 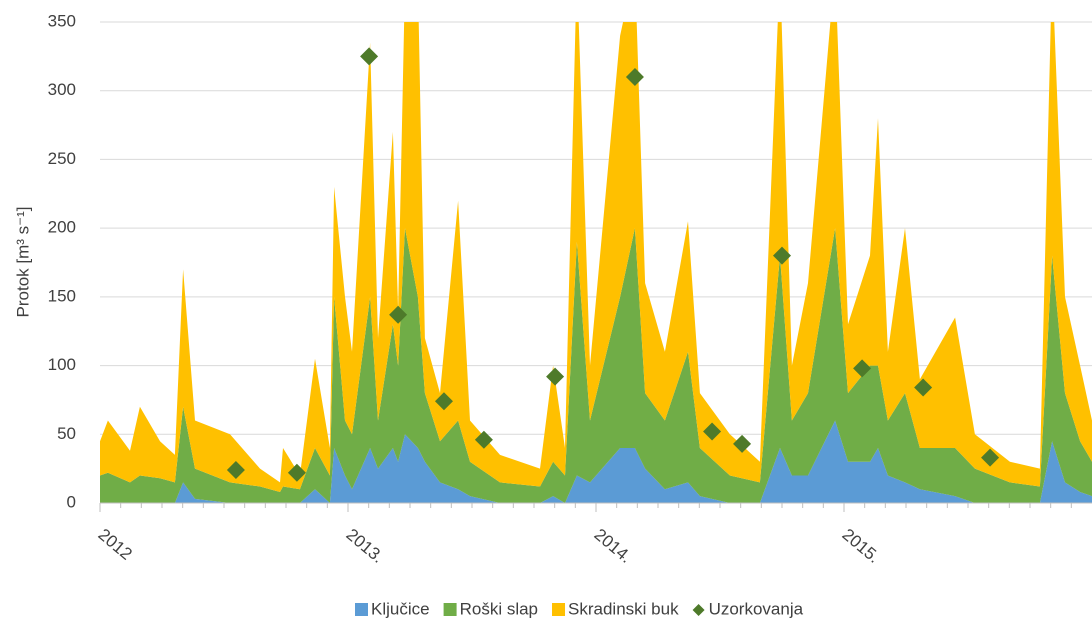 I want to click on y-tick-label: 0, so click(x=71, y=501).